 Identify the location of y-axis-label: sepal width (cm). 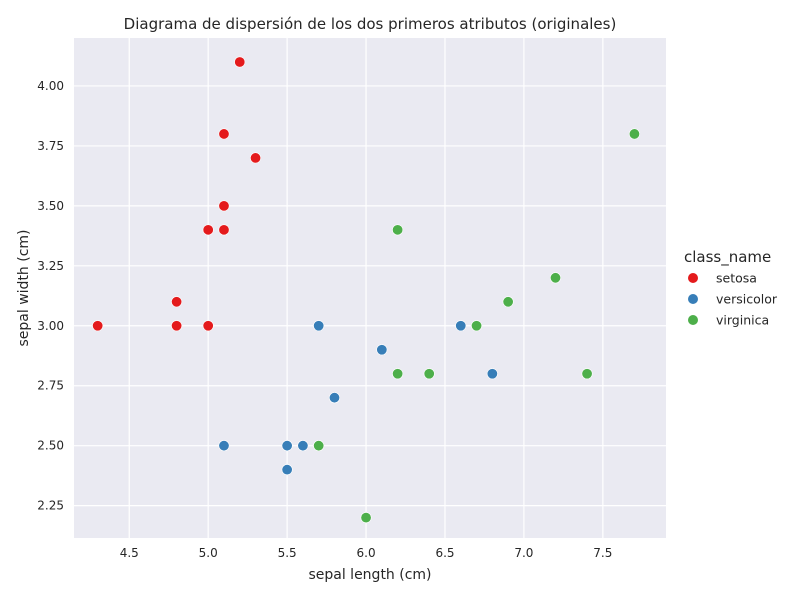
(24, 287).